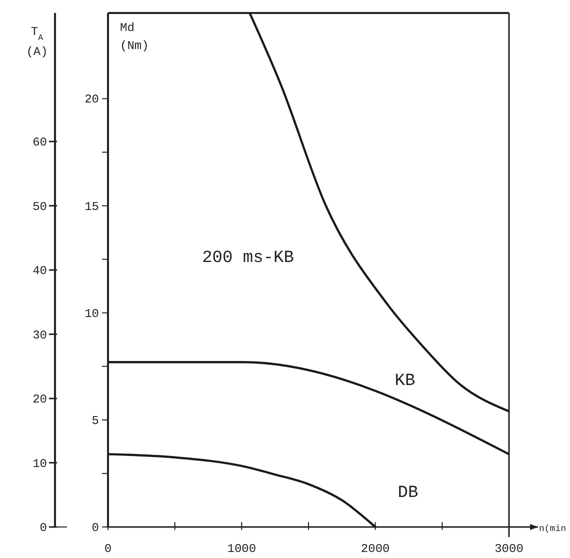  I want to click on y2-tick-label: 40, so click(39, 271).